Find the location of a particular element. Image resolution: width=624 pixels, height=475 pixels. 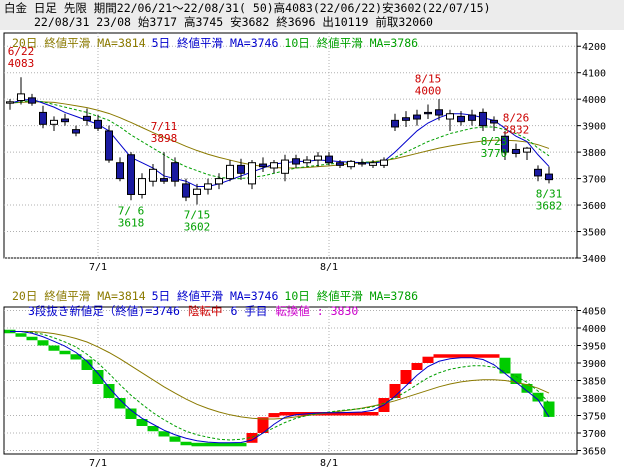

price-x-tick-label: 8/1 is located at coordinates (329, 267).